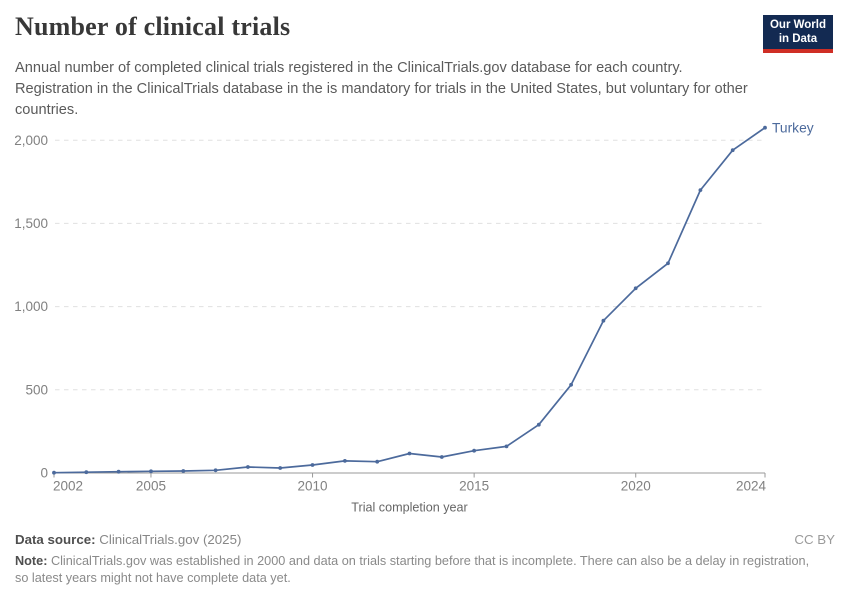  Describe the element at coordinates (31, 140) in the screenshot. I see `y-tick-label: 2,000` at that location.